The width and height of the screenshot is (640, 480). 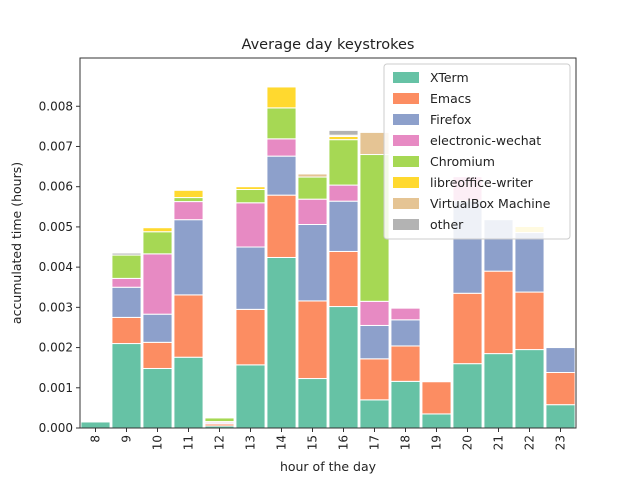 What do you see at coordinates (406, 442) in the screenshot?
I see `x-tick-label: 18` at bounding box center [406, 442].